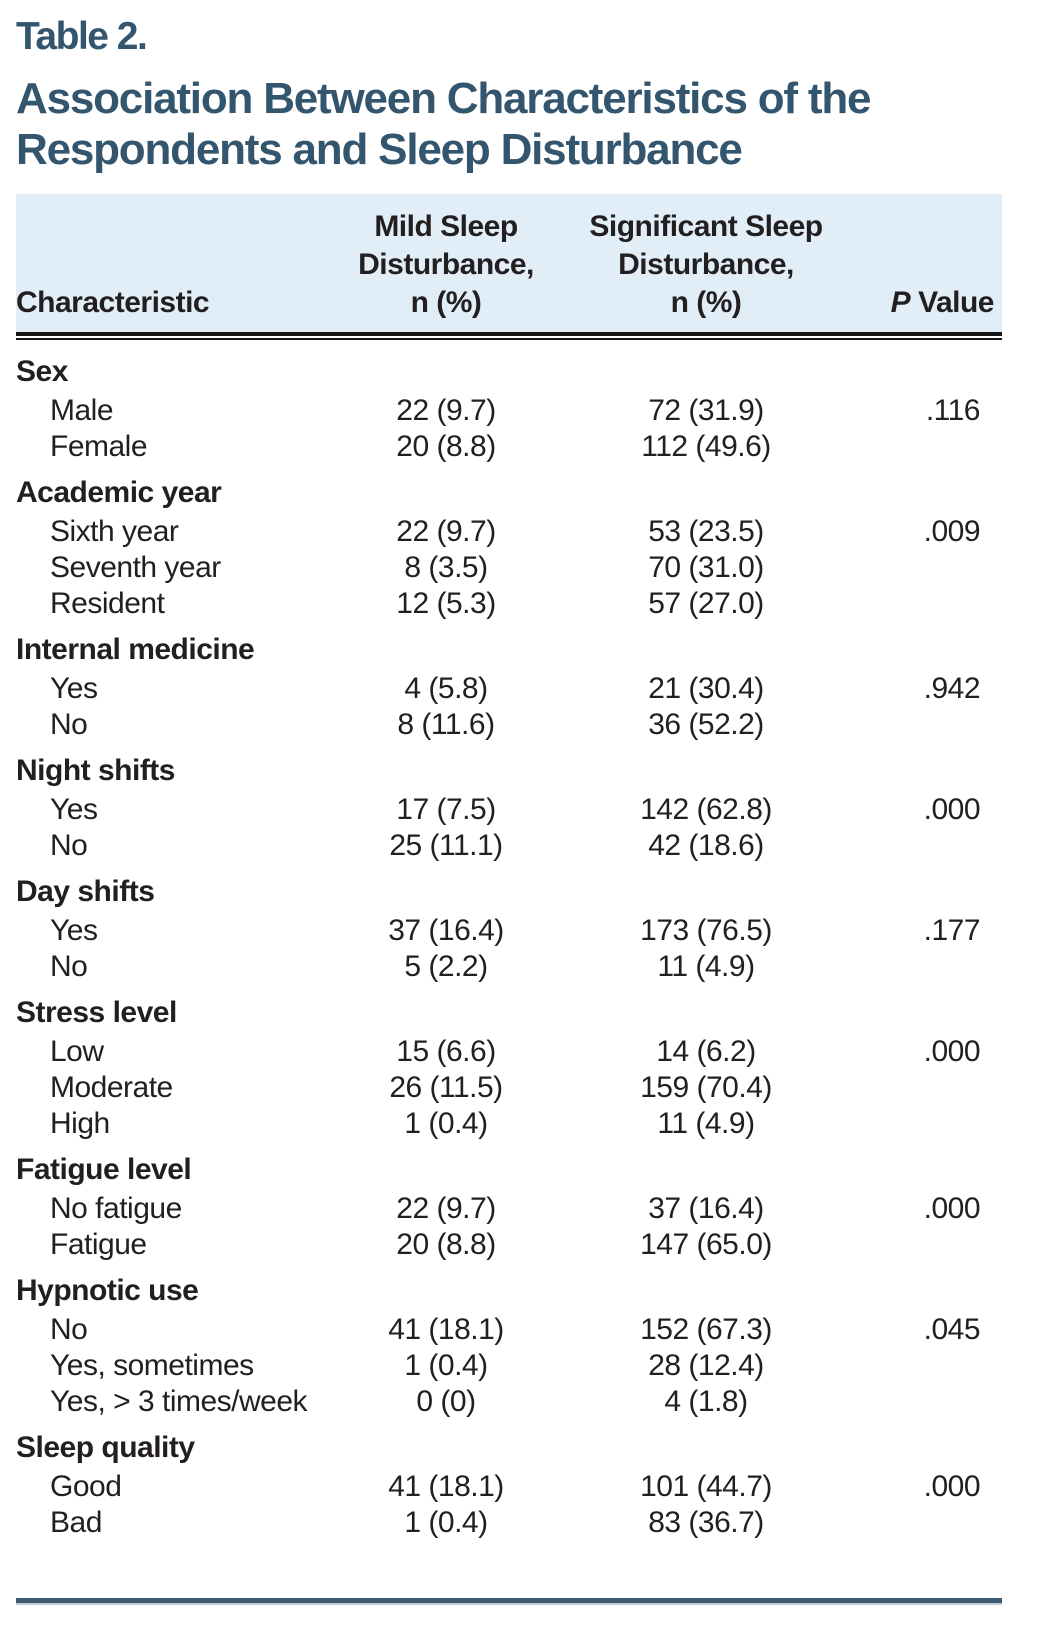 The image size is (1040, 1627). What do you see at coordinates (706, 930) in the screenshot?
I see `significant-disturbance-cell: 173 (76.5)` at bounding box center [706, 930].